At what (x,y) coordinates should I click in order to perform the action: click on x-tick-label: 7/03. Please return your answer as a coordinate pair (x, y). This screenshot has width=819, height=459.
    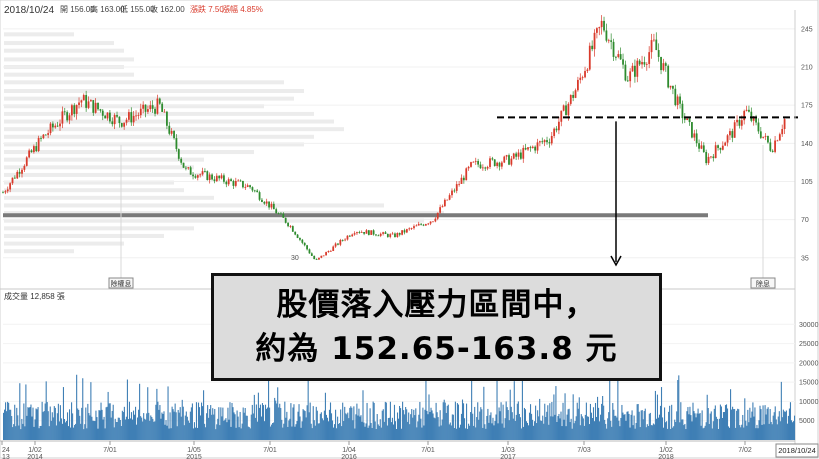
    Looking at the image, I should click on (584, 450).